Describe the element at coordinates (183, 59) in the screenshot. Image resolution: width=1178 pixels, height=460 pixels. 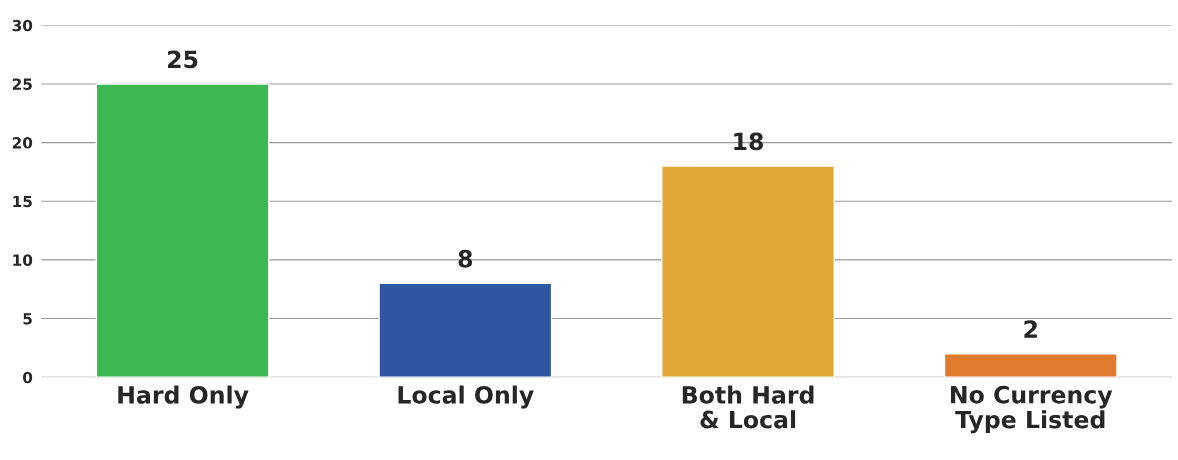
I see `data-label: 25` at that location.